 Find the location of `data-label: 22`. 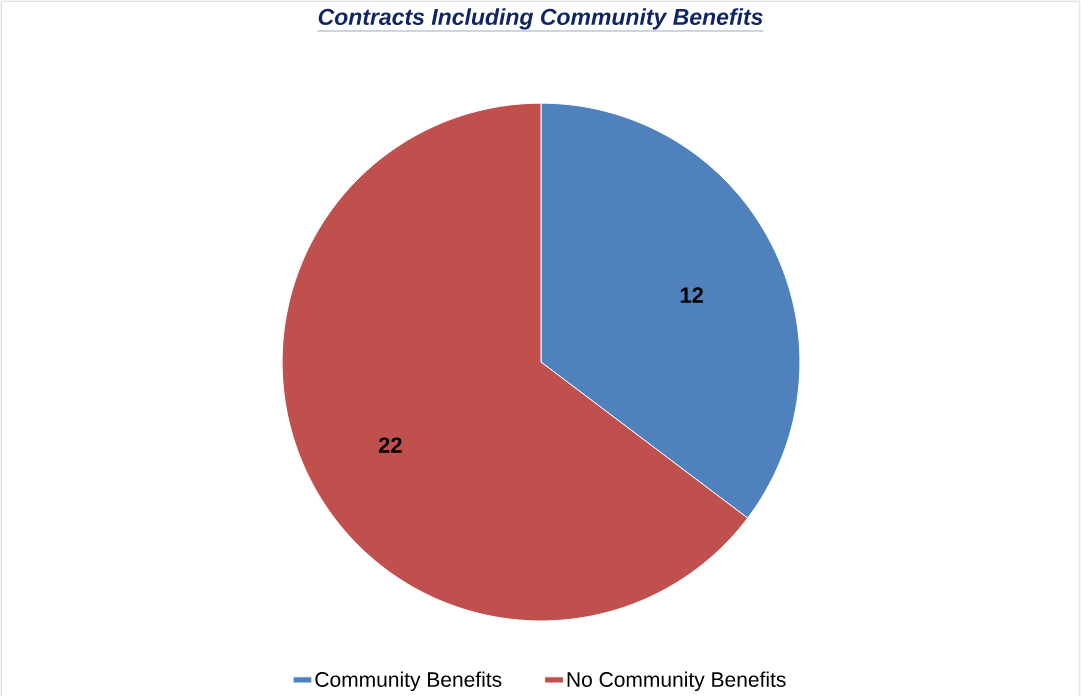

data-label: 22 is located at coordinates (390, 445).